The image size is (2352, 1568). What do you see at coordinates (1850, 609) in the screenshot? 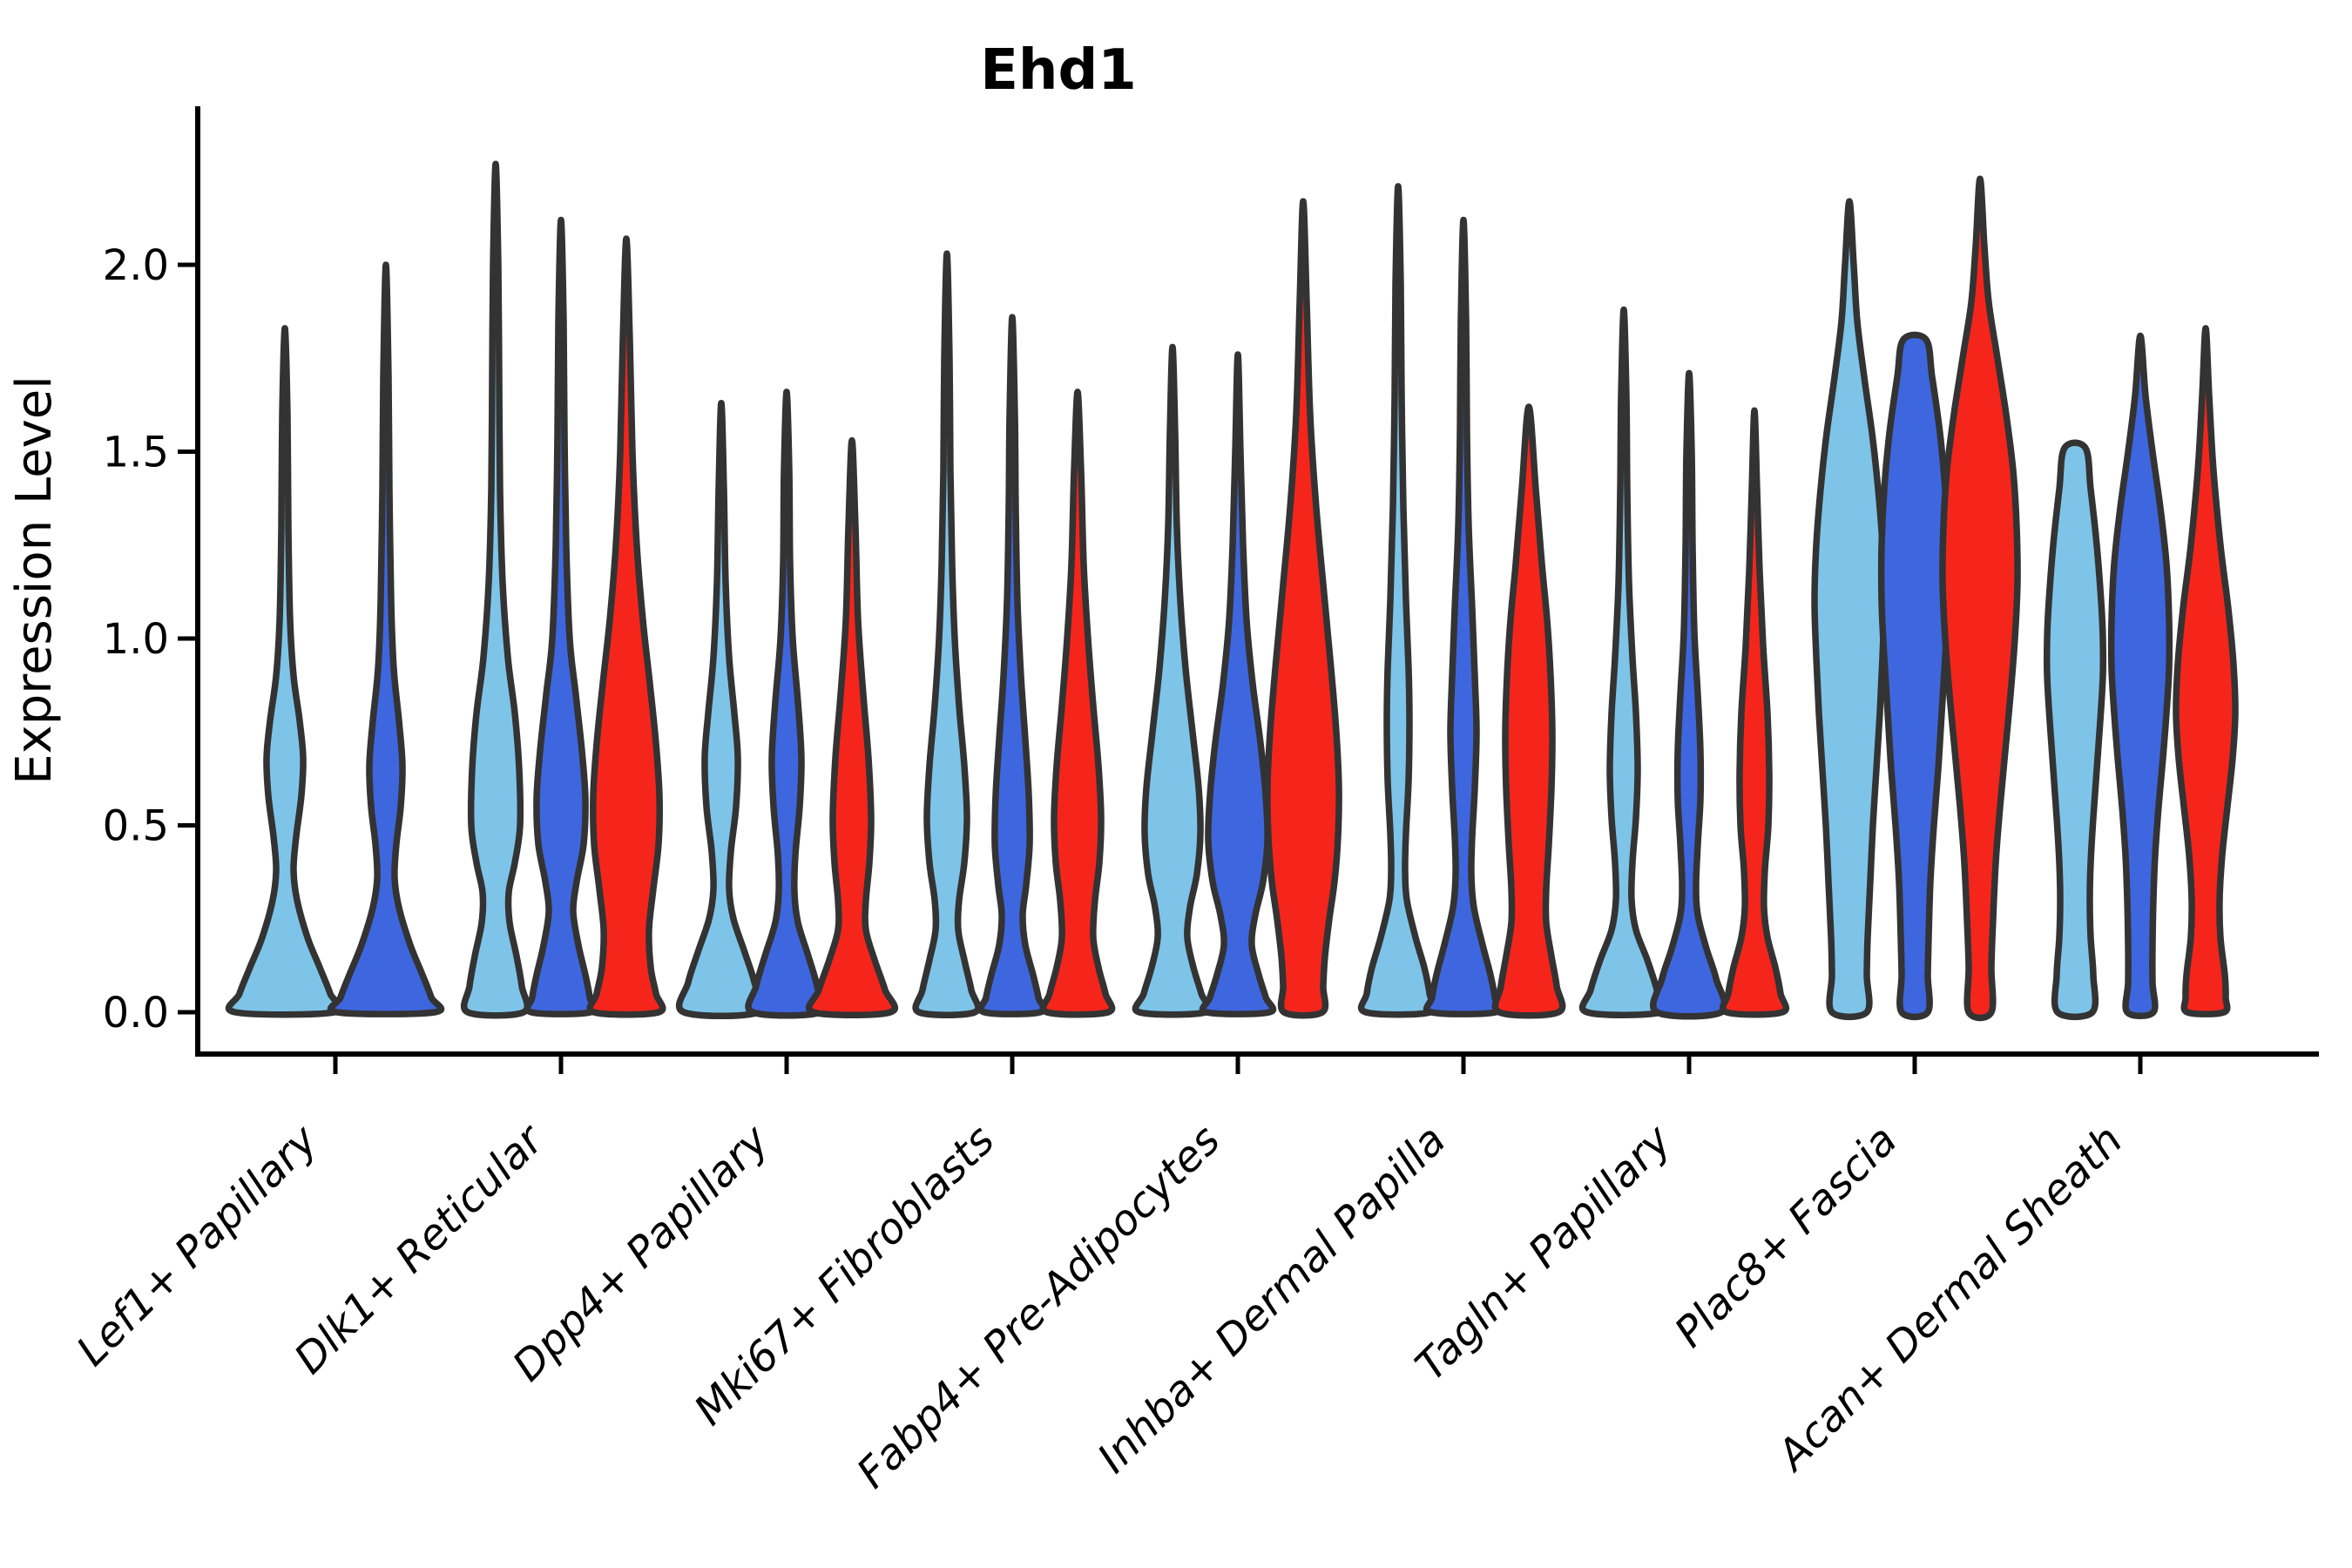
I see `violin-plac8-fascia-skyblue` at bounding box center [1850, 609].